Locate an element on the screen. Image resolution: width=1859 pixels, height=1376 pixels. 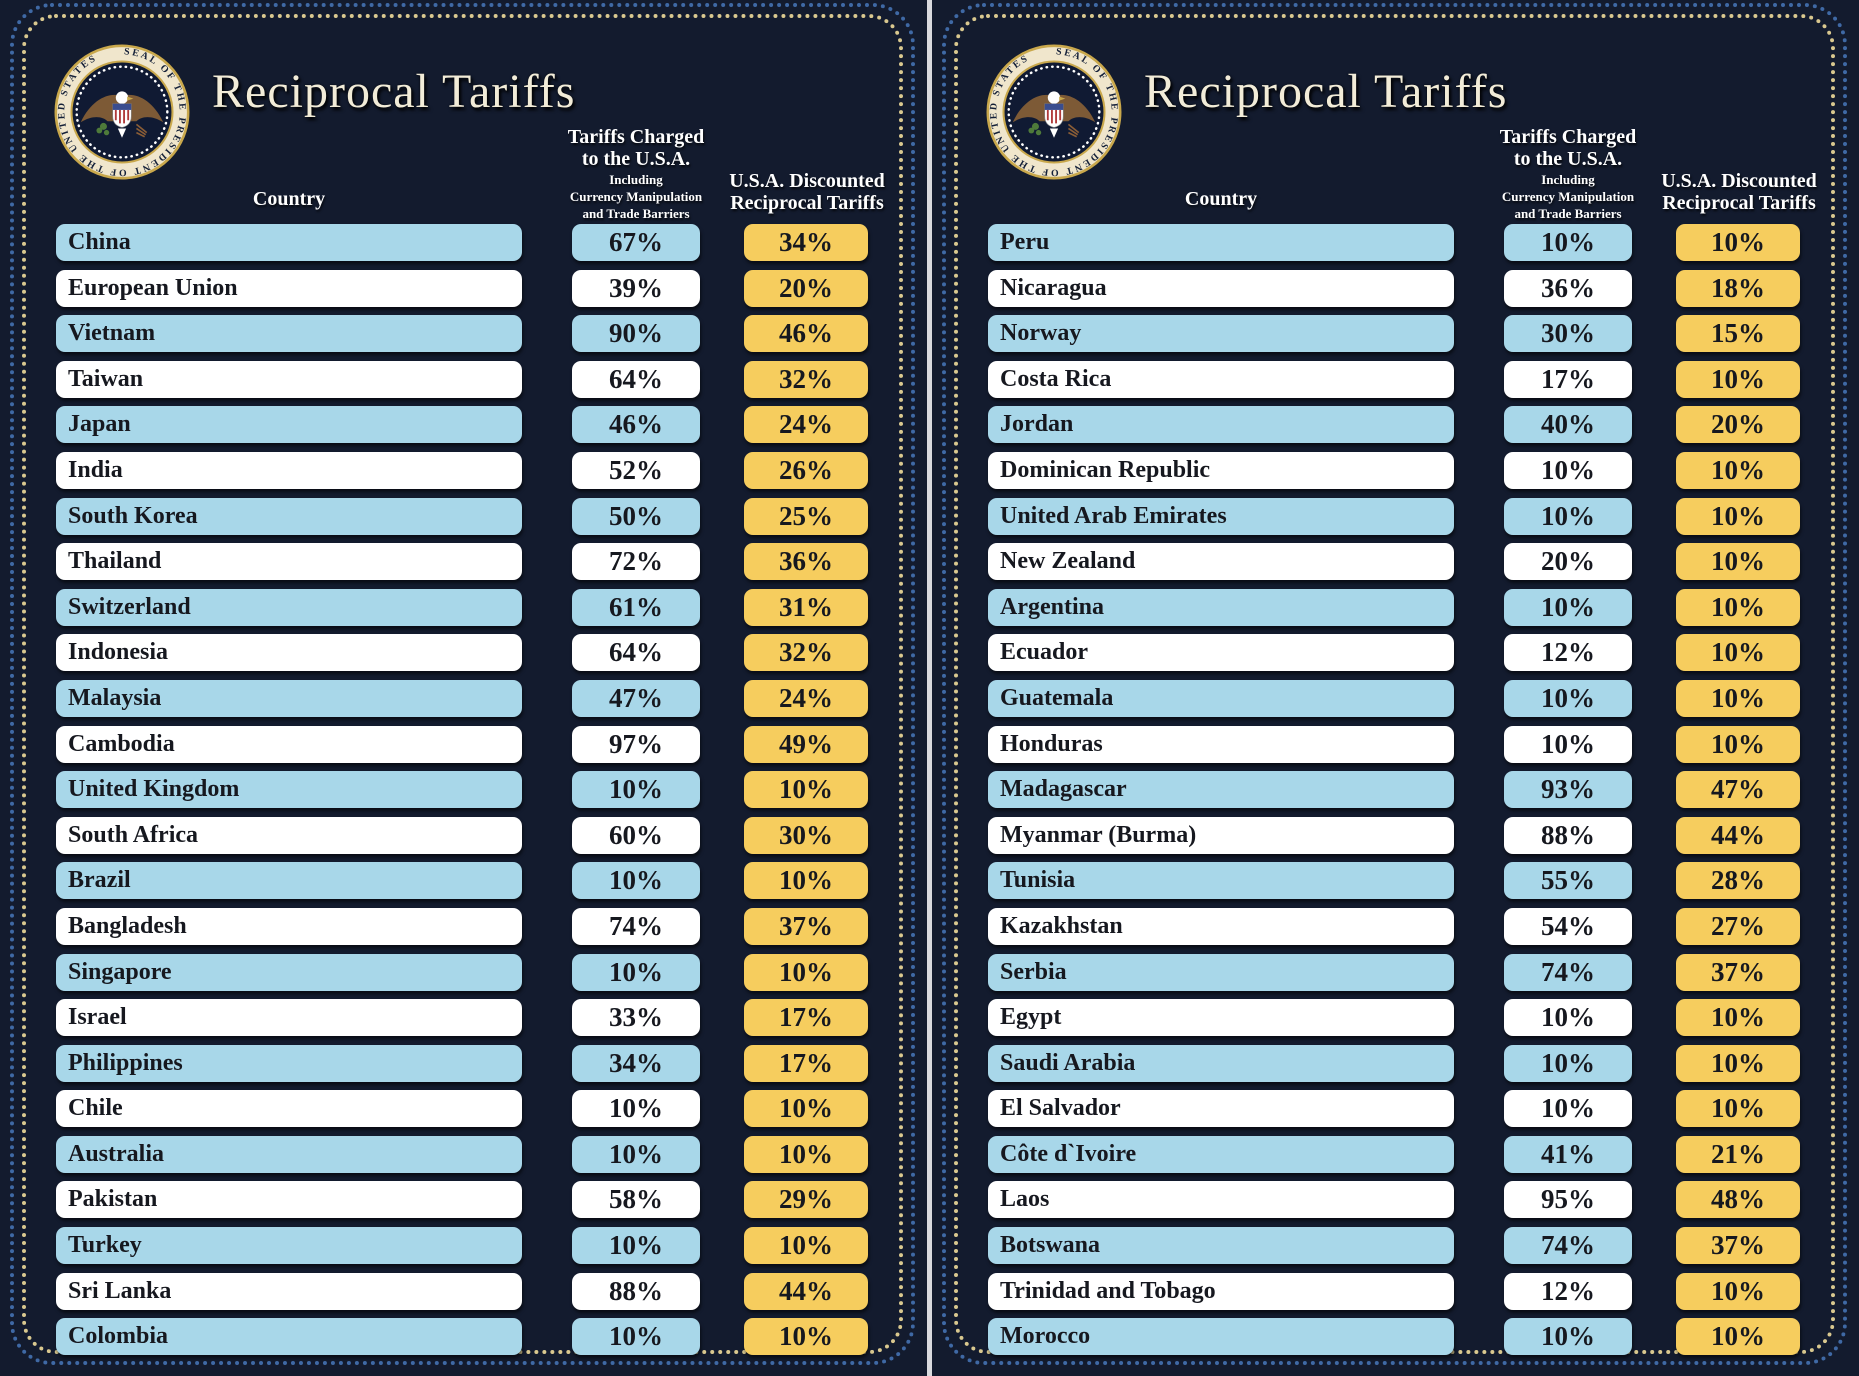
table-row: European Union 39% 20% is located at coordinates (463, 288).